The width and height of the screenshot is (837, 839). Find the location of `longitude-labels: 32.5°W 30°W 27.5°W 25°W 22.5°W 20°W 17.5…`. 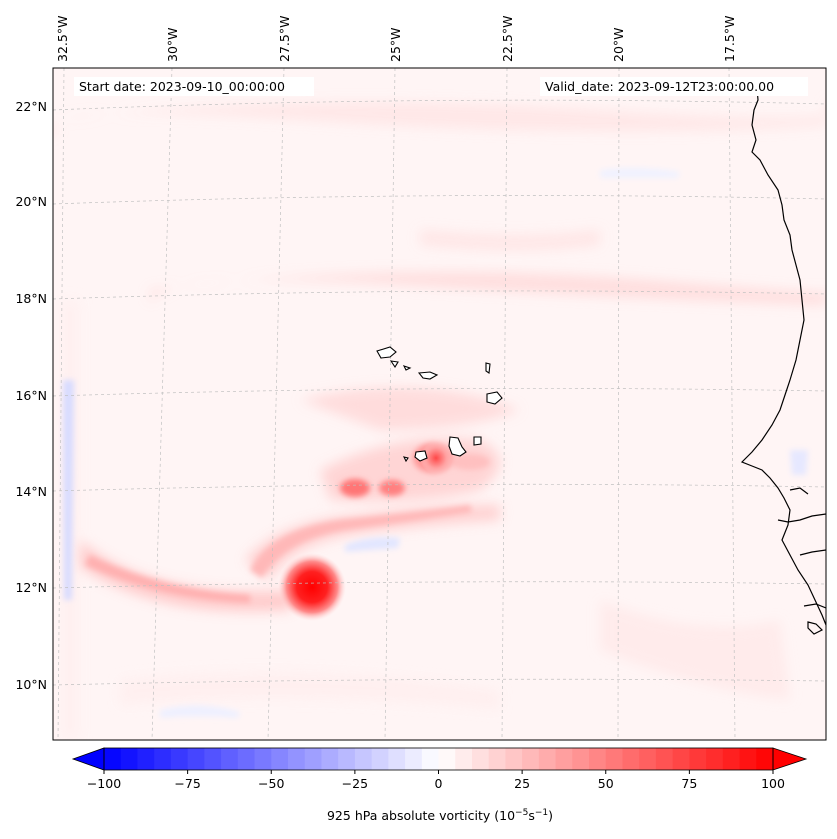

longitude-labels: 32.5°W 30°W 27.5°W 25°W 22.5°W 20°W 17.5… is located at coordinates (396, 39).